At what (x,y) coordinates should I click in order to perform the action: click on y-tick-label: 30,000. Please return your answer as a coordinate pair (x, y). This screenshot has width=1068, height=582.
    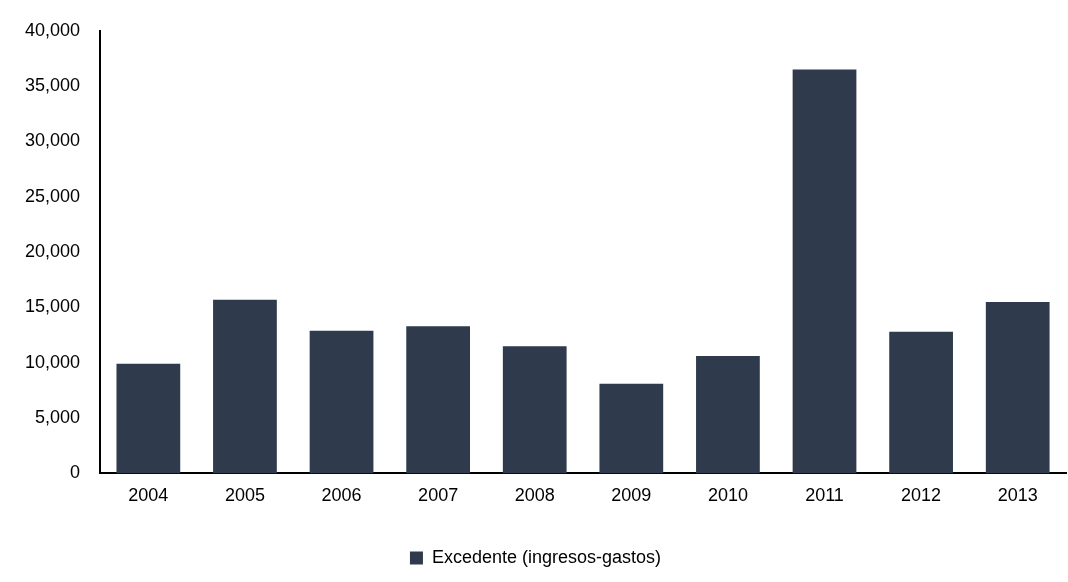
    Looking at the image, I should click on (52, 140).